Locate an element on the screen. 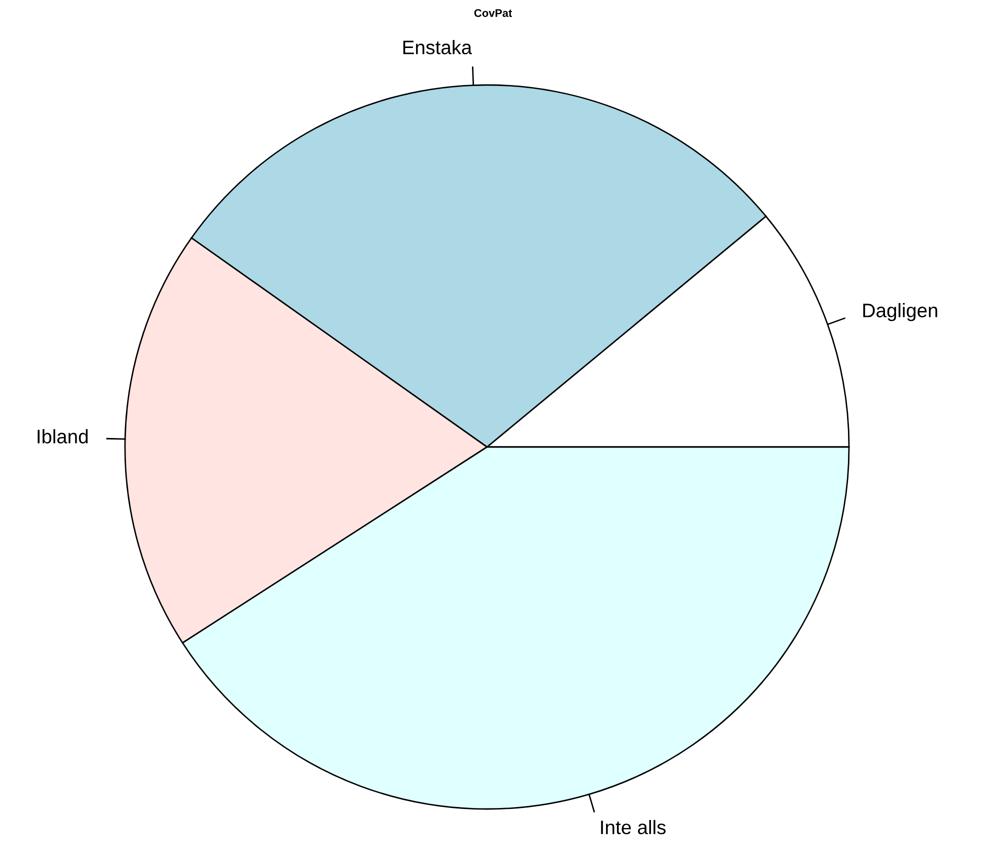 The height and width of the screenshot is (843, 986). slice-label: Dagligen is located at coordinates (900, 312).